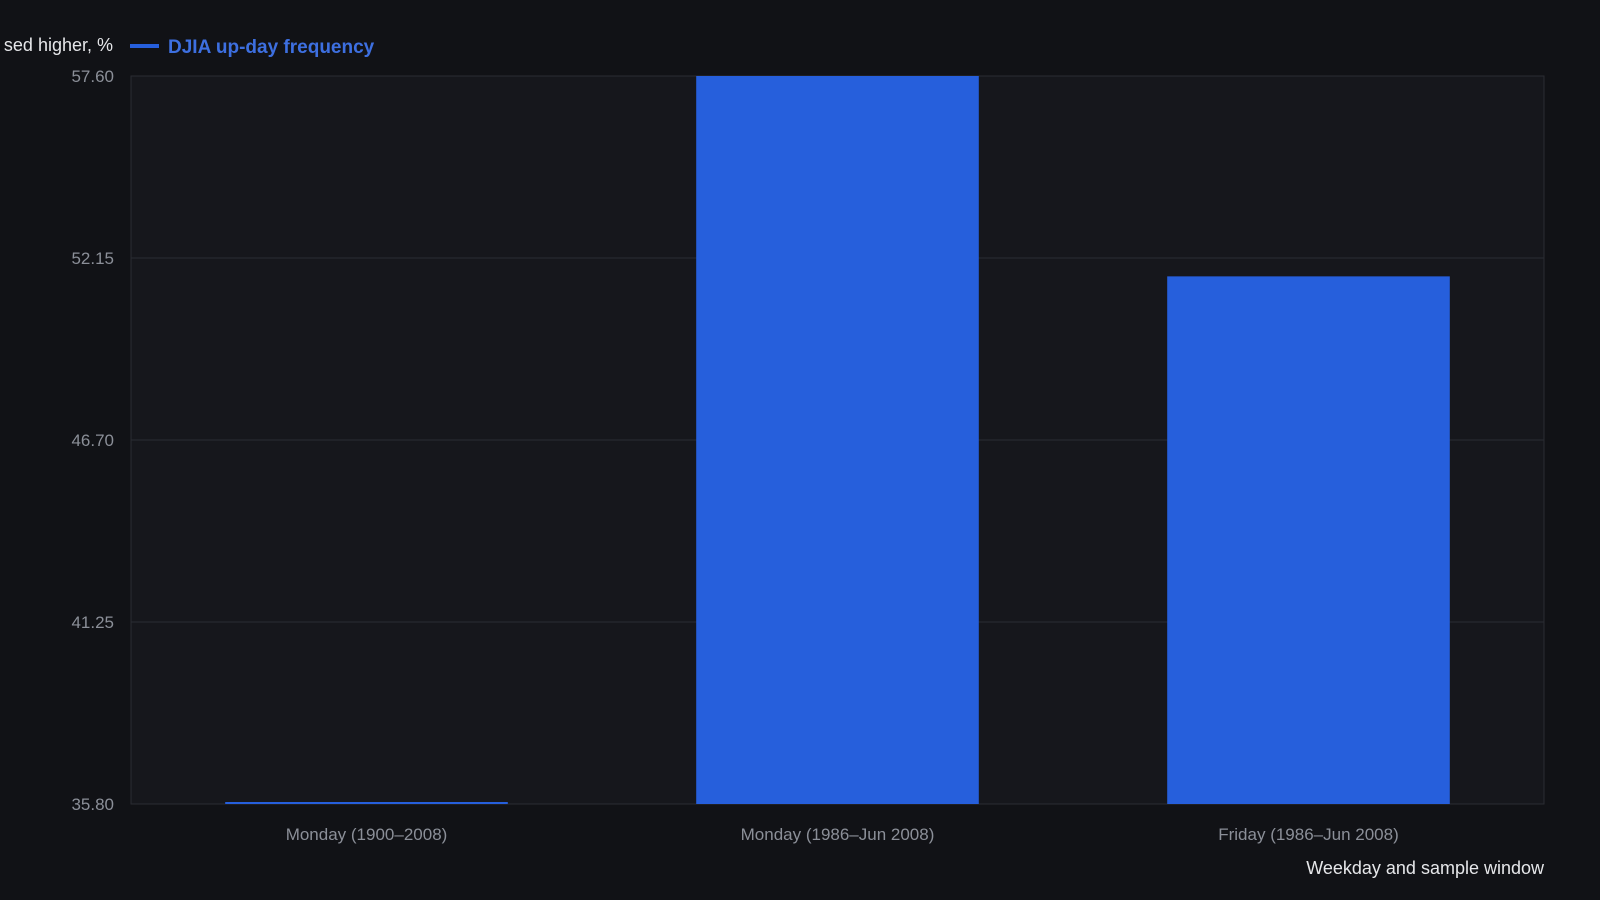  I want to click on y-axis-ticks: 35.80 41.25 46.70 52.15 57.60, so click(92, 440).